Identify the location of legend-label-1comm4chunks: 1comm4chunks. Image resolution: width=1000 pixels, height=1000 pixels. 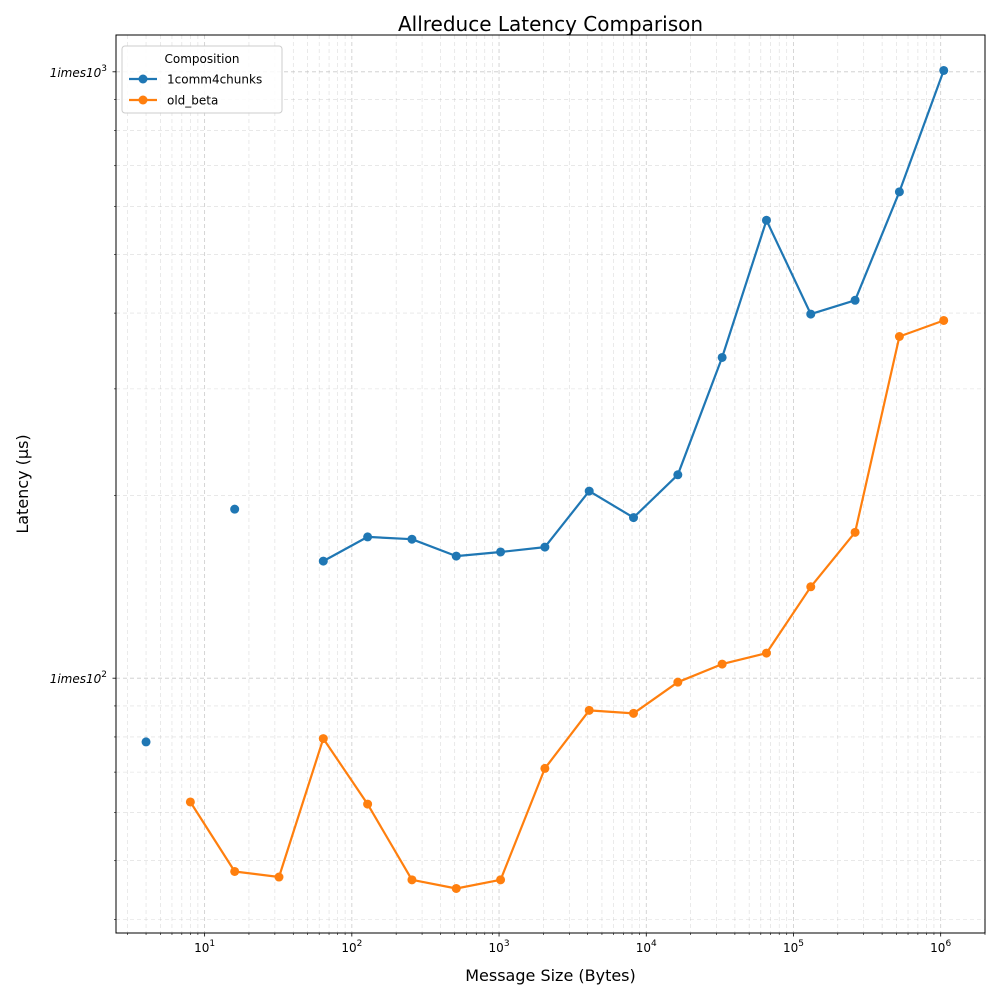
(214, 80).